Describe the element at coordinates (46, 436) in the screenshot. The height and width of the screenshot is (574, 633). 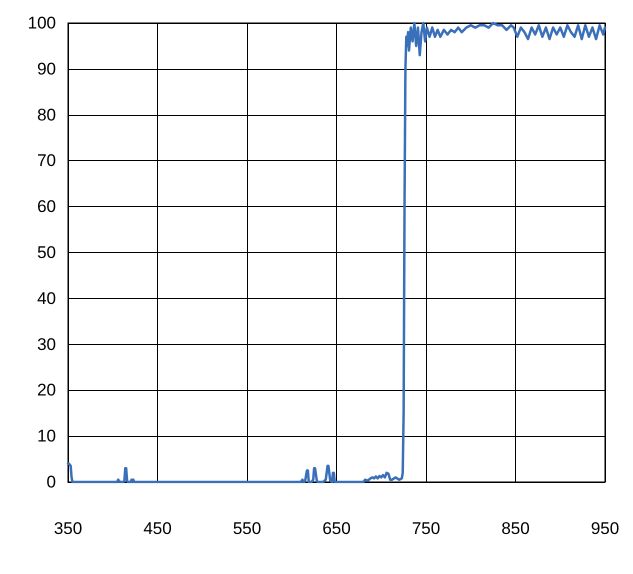
I see `y-tick-label: 10` at that location.